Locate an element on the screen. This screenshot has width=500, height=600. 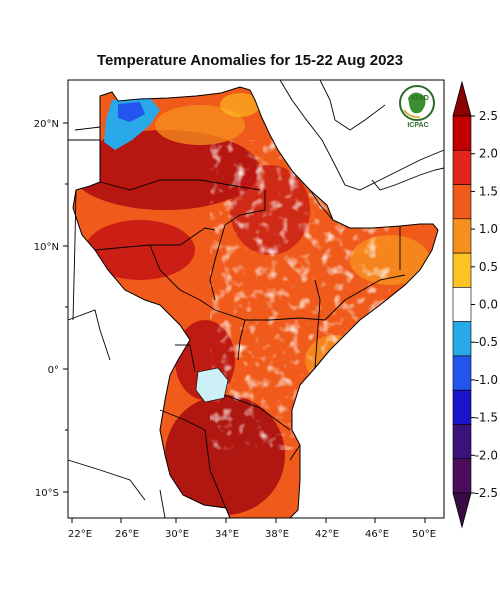
lon-labels: 22°E 26°E 30°E 34°E 38°E 42°E 46°E 50°E is located at coordinates (252, 534).